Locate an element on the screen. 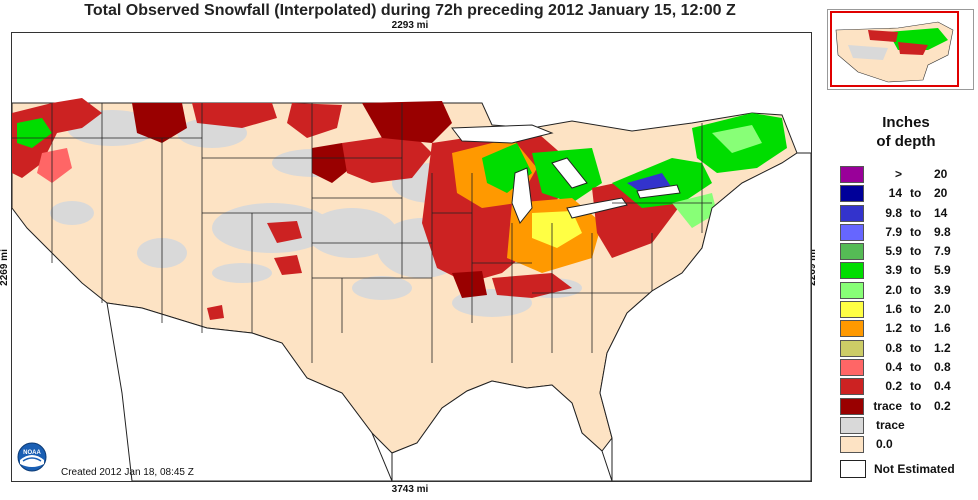 The image size is (978, 500). legend-range-low: trace is located at coordinates (887, 405).